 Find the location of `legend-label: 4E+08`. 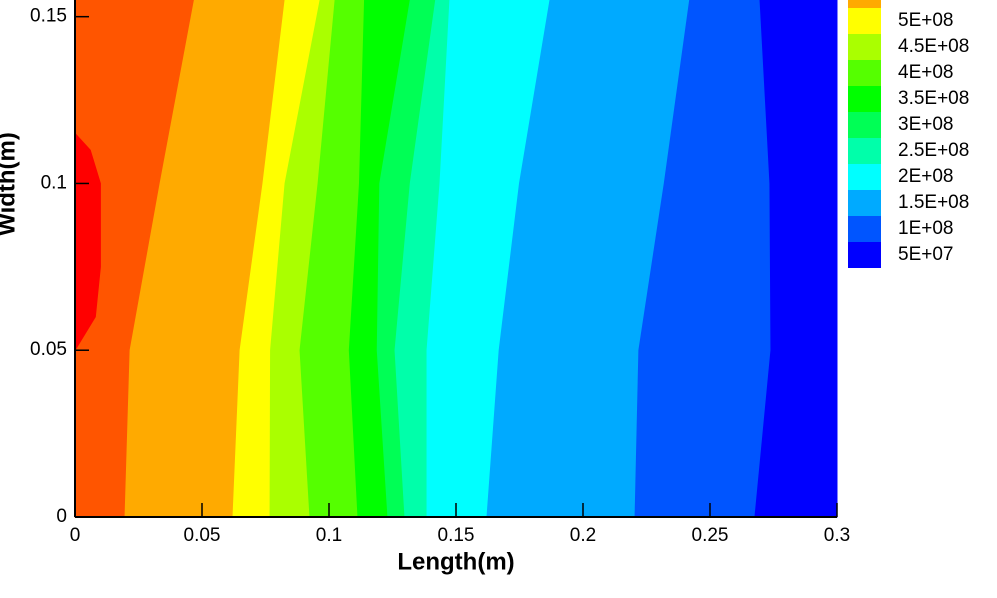

legend-label: 4E+08 is located at coordinates (925, 72).